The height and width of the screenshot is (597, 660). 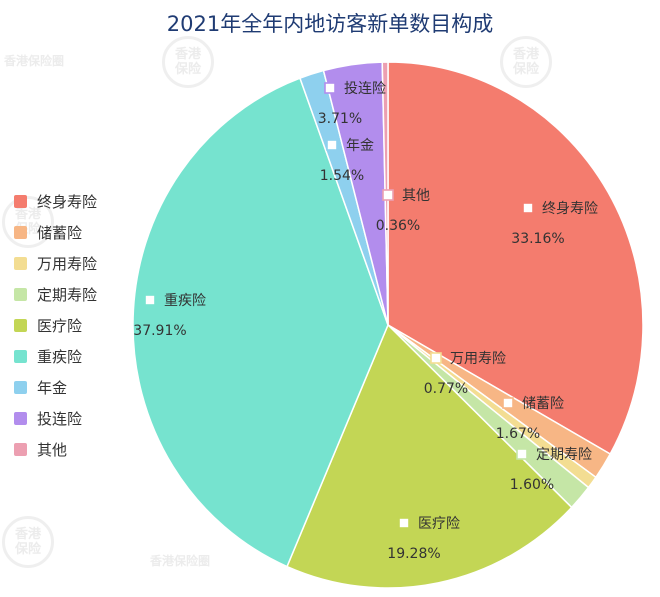 What do you see at coordinates (169, 316) in the screenshot?
I see `slice-label-6: 重疾险 37.91%` at bounding box center [169, 316].